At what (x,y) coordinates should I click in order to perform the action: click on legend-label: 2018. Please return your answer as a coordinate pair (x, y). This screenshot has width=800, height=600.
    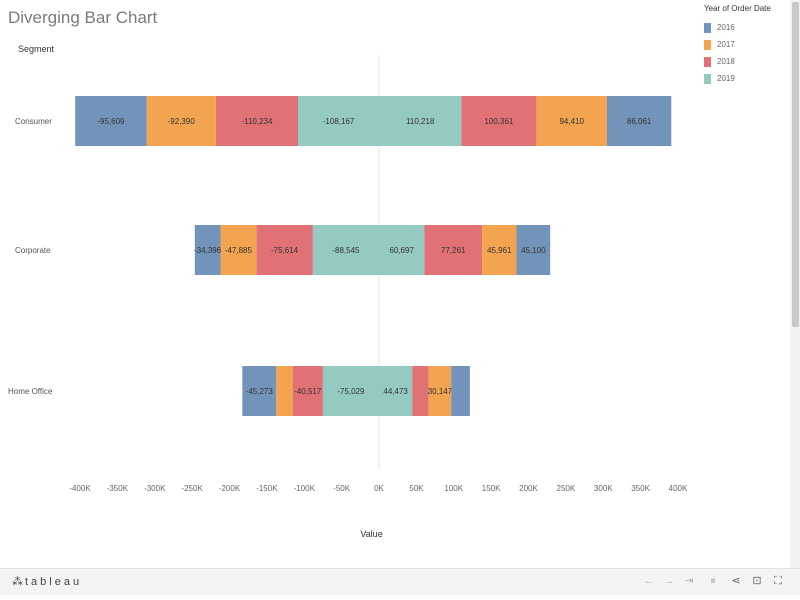
    Looking at the image, I should click on (726, 61).